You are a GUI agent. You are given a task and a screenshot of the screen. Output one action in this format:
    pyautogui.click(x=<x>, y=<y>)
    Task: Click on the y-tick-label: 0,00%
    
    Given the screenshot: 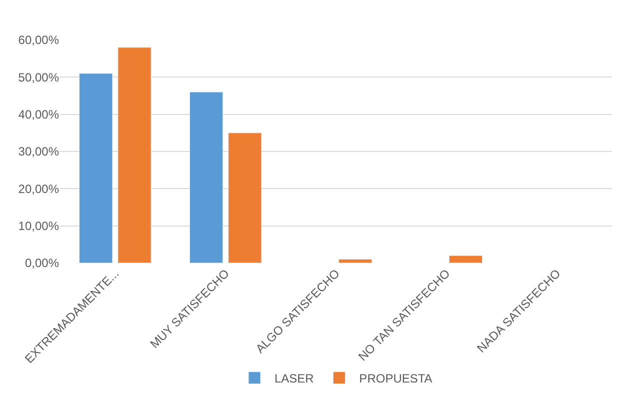 What is the action you would take?
    pyautogui.click(x=42, y=263)
    